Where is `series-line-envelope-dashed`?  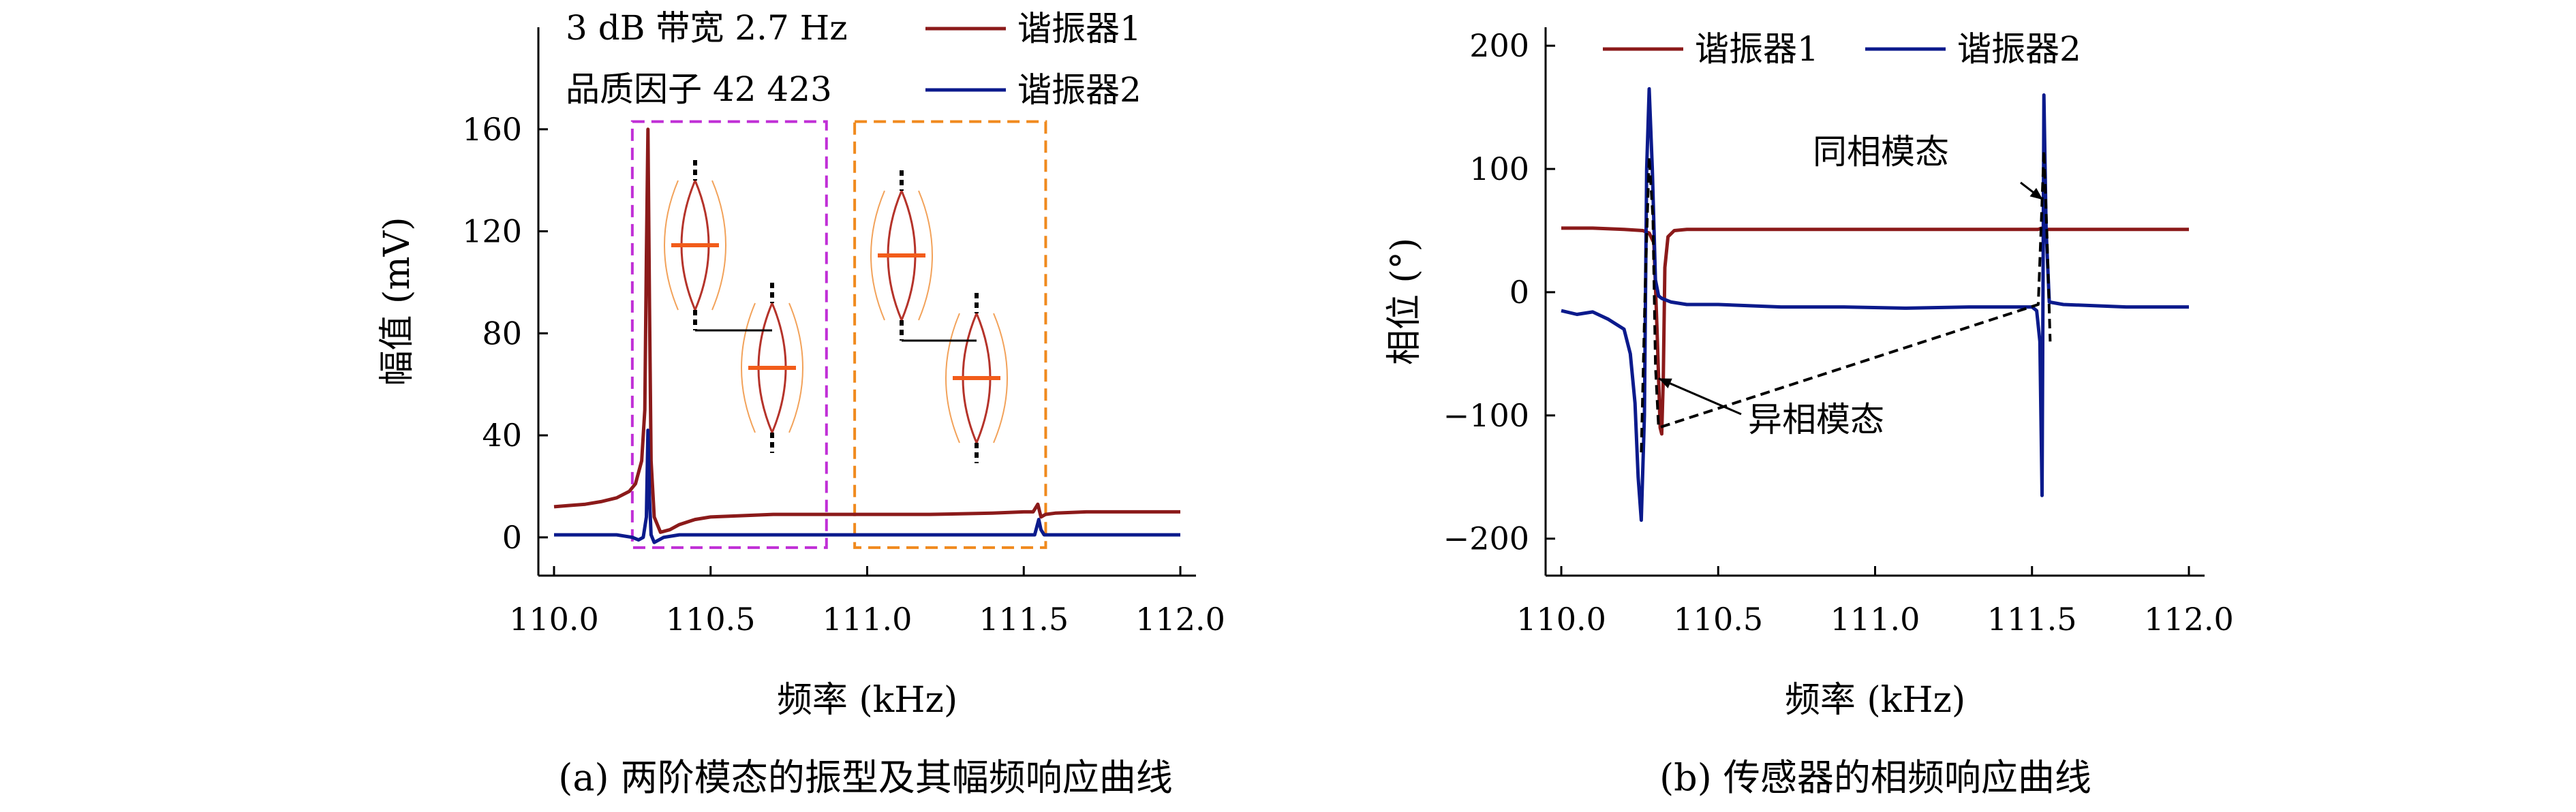
series-line-envelope-dashed is located at coordinates (1846, 301).